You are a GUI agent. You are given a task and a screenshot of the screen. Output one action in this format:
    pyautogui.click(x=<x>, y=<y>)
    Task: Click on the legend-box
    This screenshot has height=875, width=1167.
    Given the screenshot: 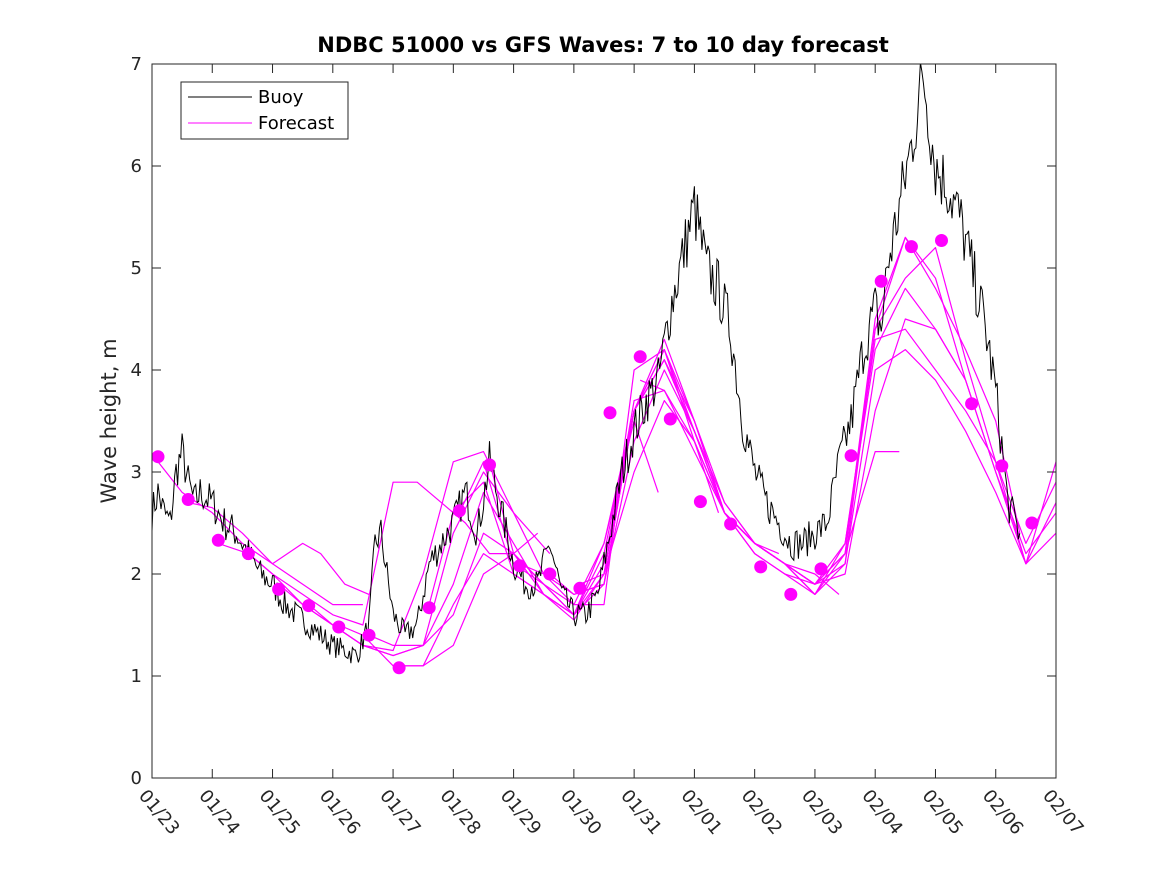 What is the action you would take?
    pyautogui.click(x=264, y=110)
    